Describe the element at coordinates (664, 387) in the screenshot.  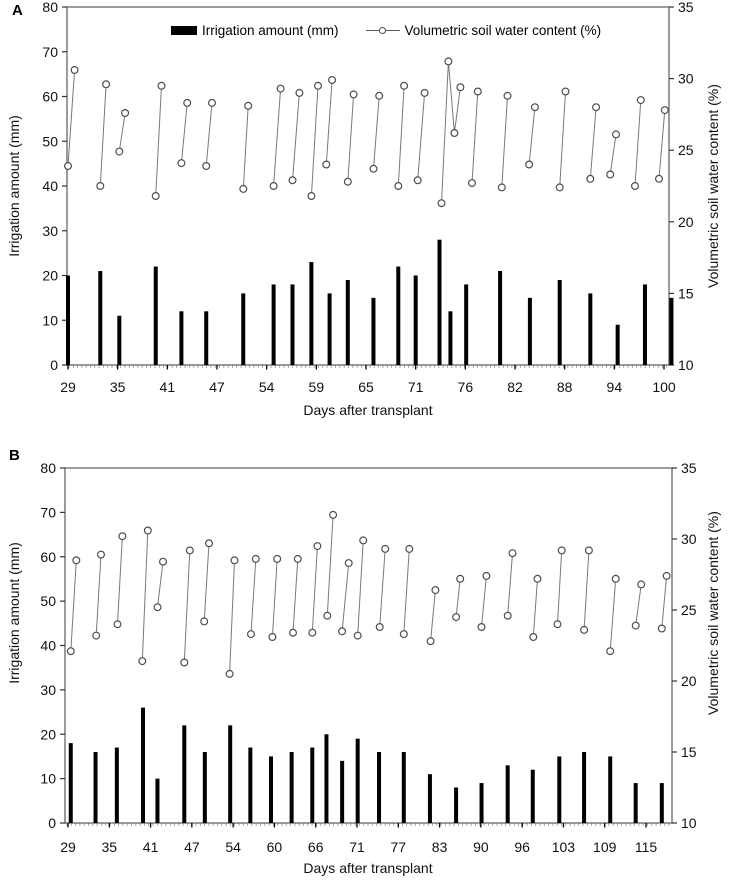
I see `x-tick-label: 100` at that location.